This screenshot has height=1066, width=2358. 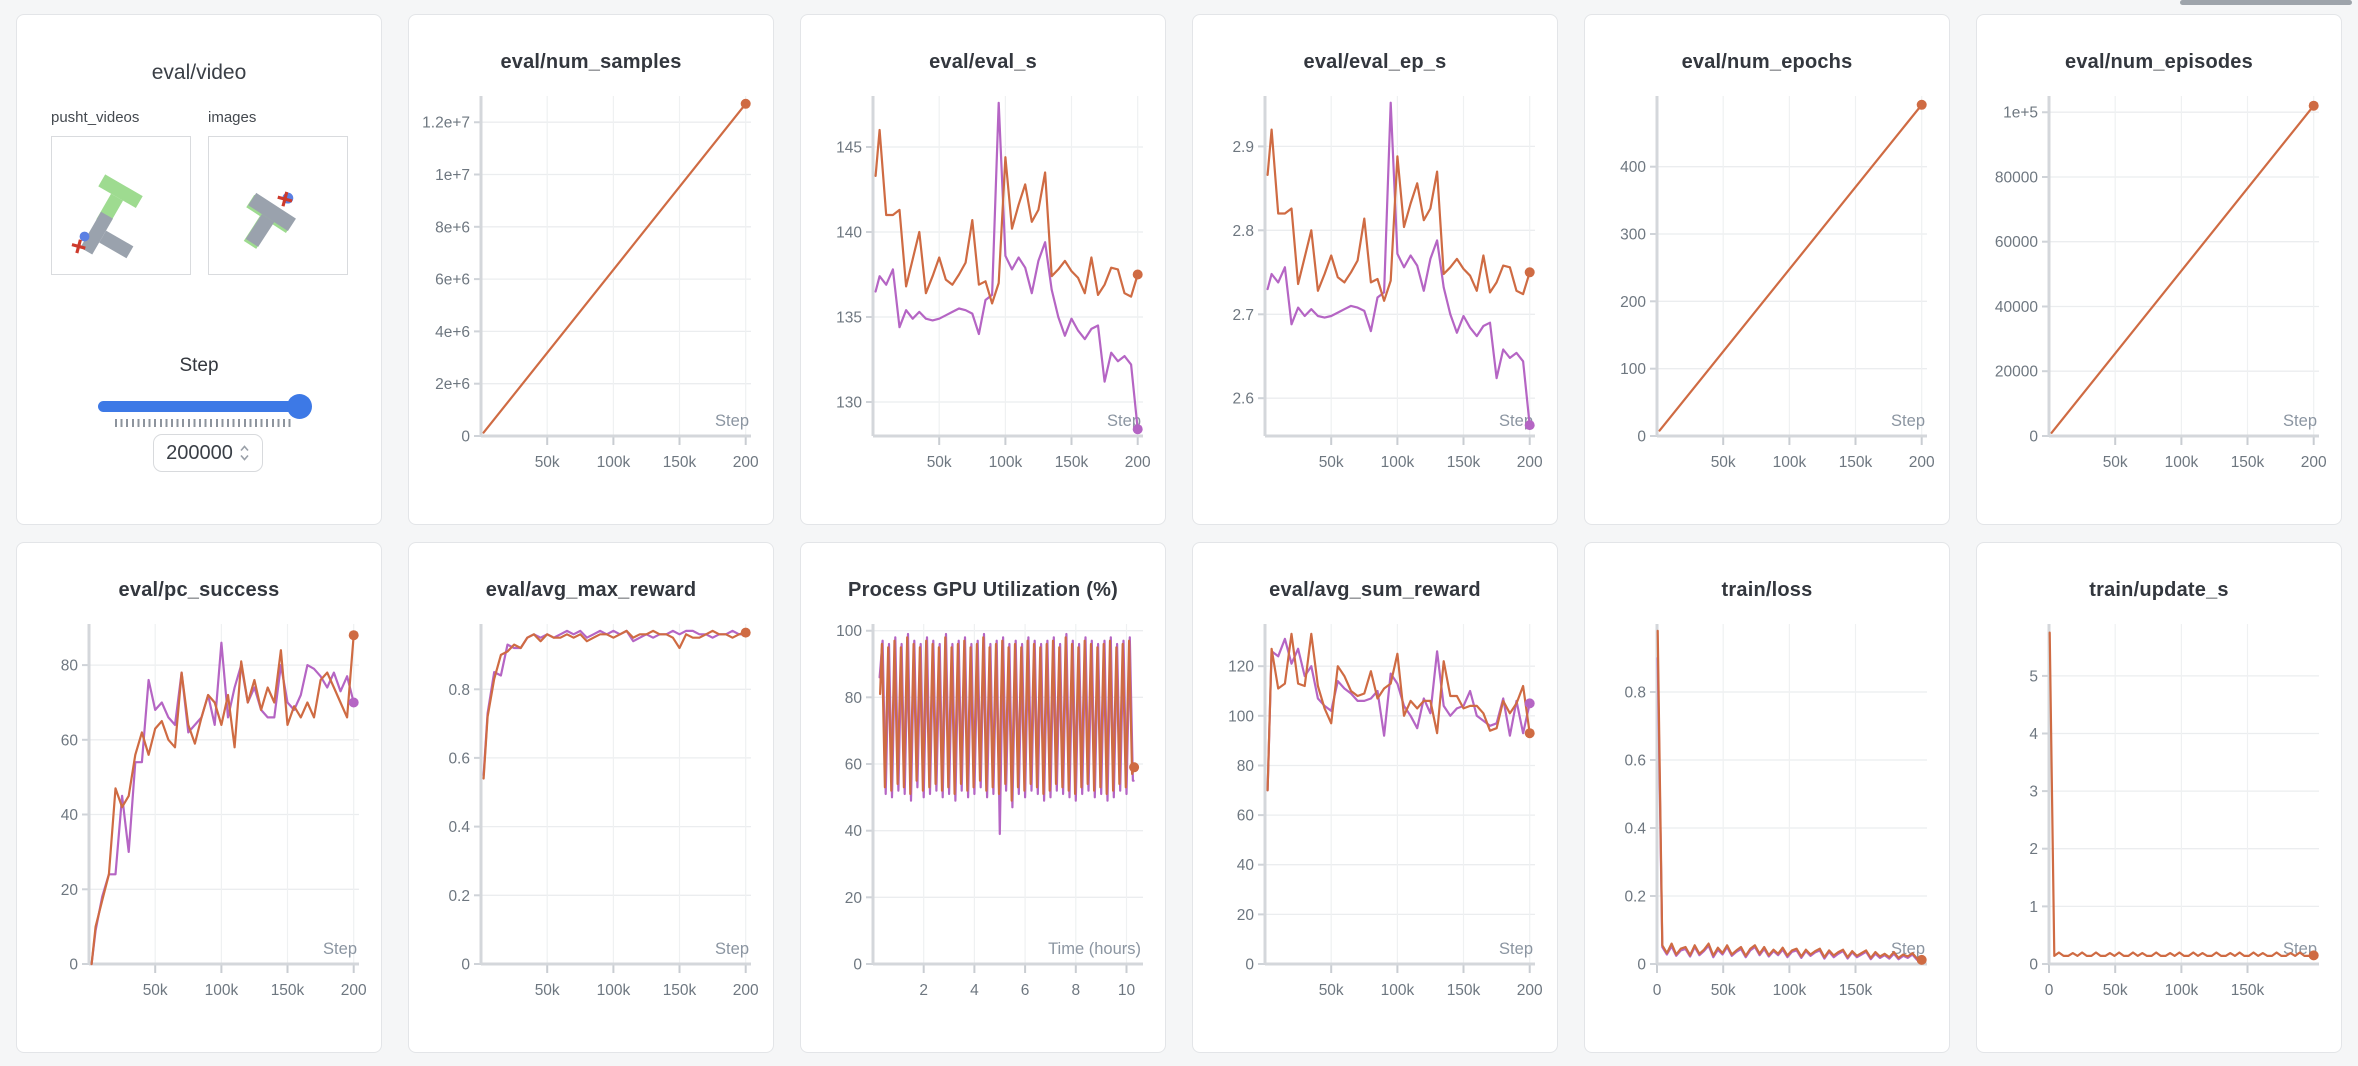 I want to click on video-thumbnail-pusht, so click(x=121, y=205).